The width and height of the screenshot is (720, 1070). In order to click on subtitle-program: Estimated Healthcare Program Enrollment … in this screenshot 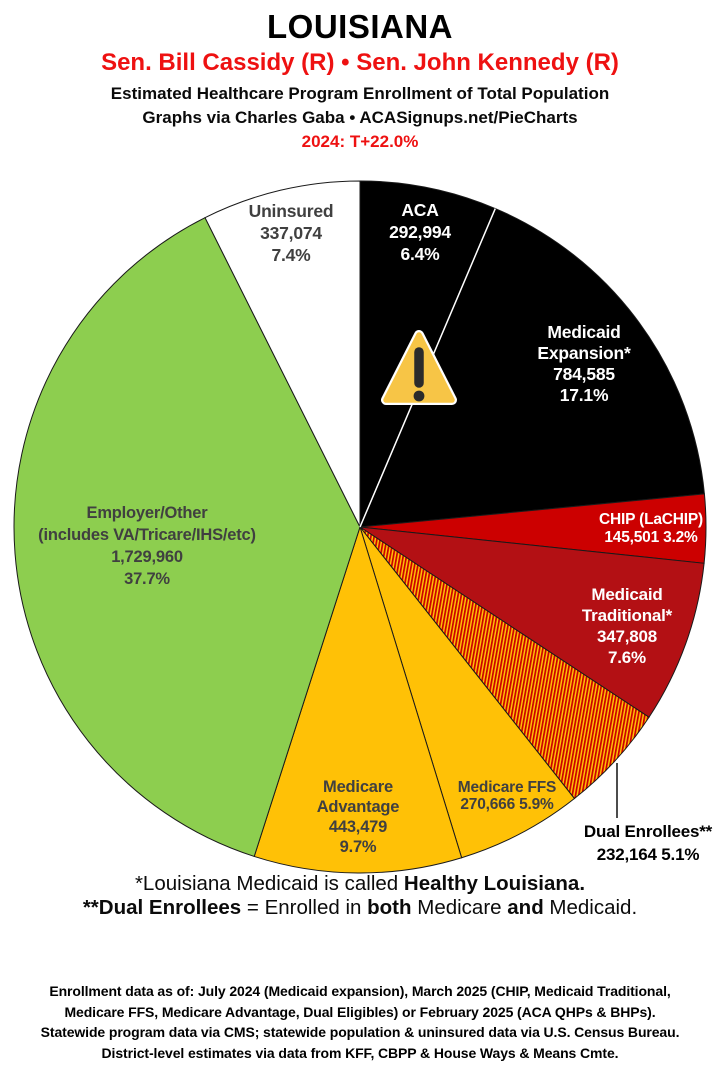, I will do `click(360, 93)`.